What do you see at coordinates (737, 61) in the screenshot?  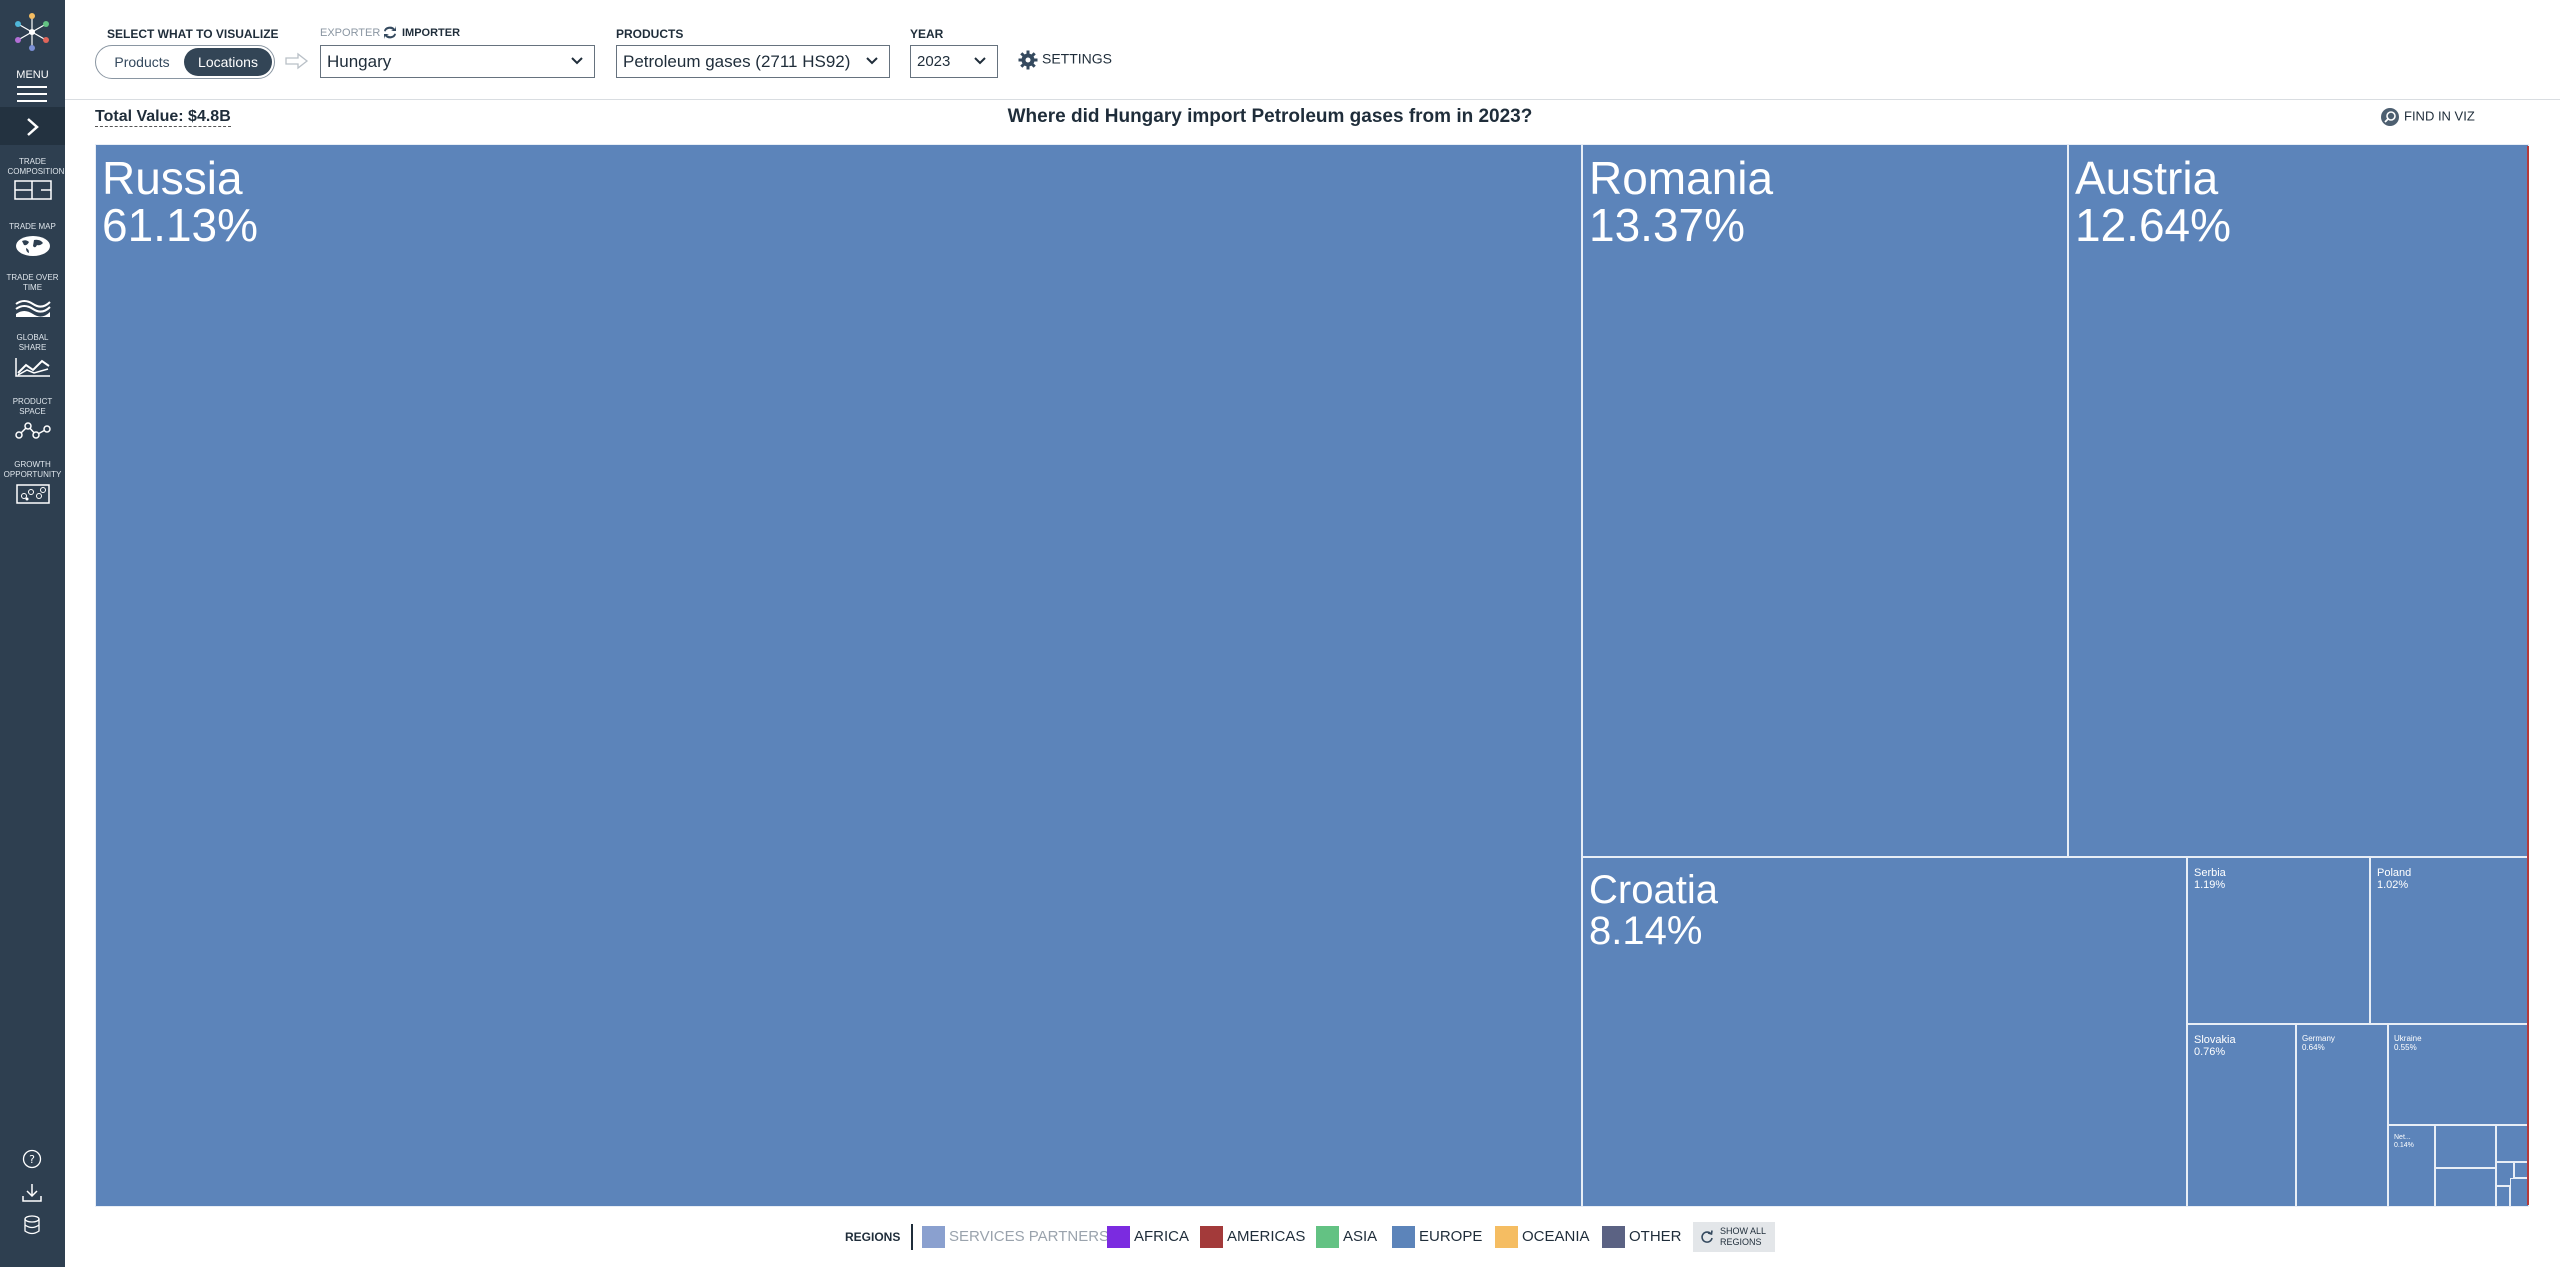 I see `product-value: Petroleum gases (2711 HS92)` at bounding box center [737, 61].